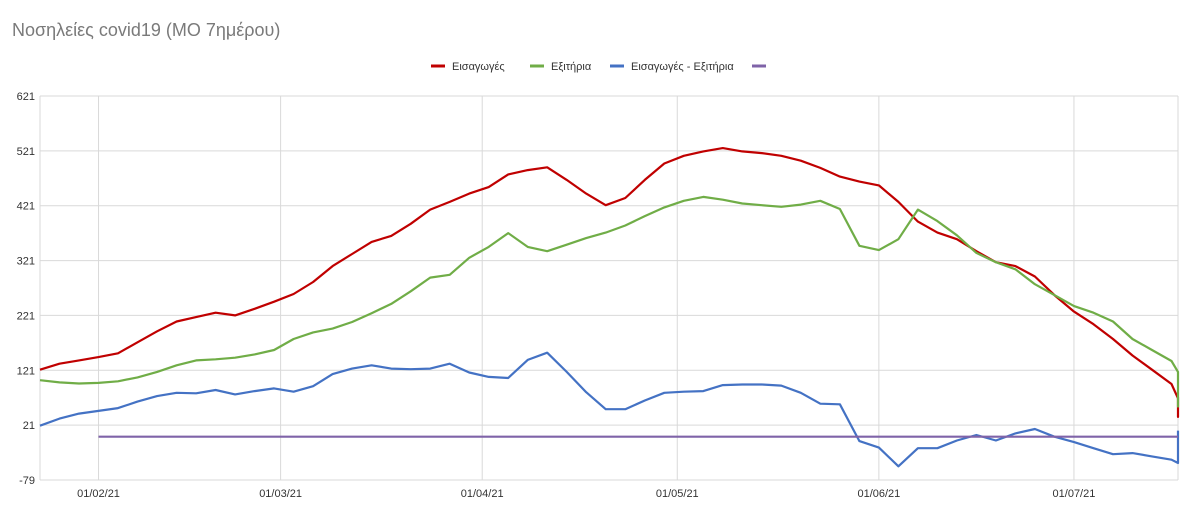 This screenshot has width=1200, height=506. Describe the element at coordinates (682, 67) in the screenshot. I see `legend-label-3: Εισαγωγές - Εξιτήρια` at that location.